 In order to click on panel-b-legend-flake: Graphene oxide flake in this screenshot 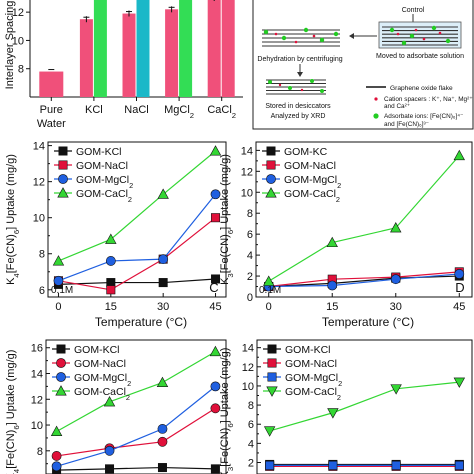, I will do `click(421, 88)`.